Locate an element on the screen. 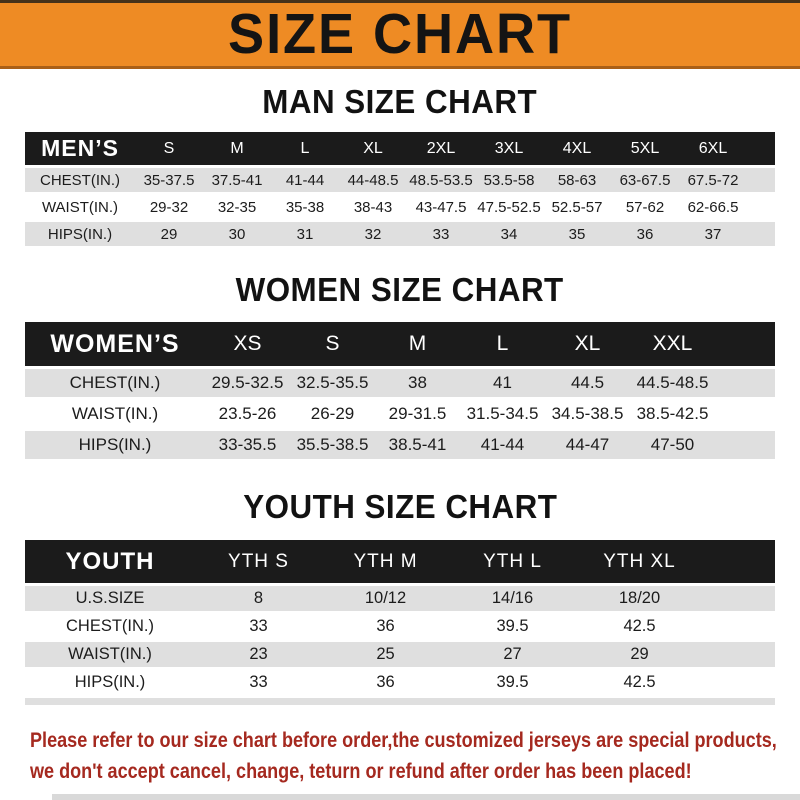 This screenshot has height=800, width=800. men-size-header: 4XL is located at coordinates (577, 148).